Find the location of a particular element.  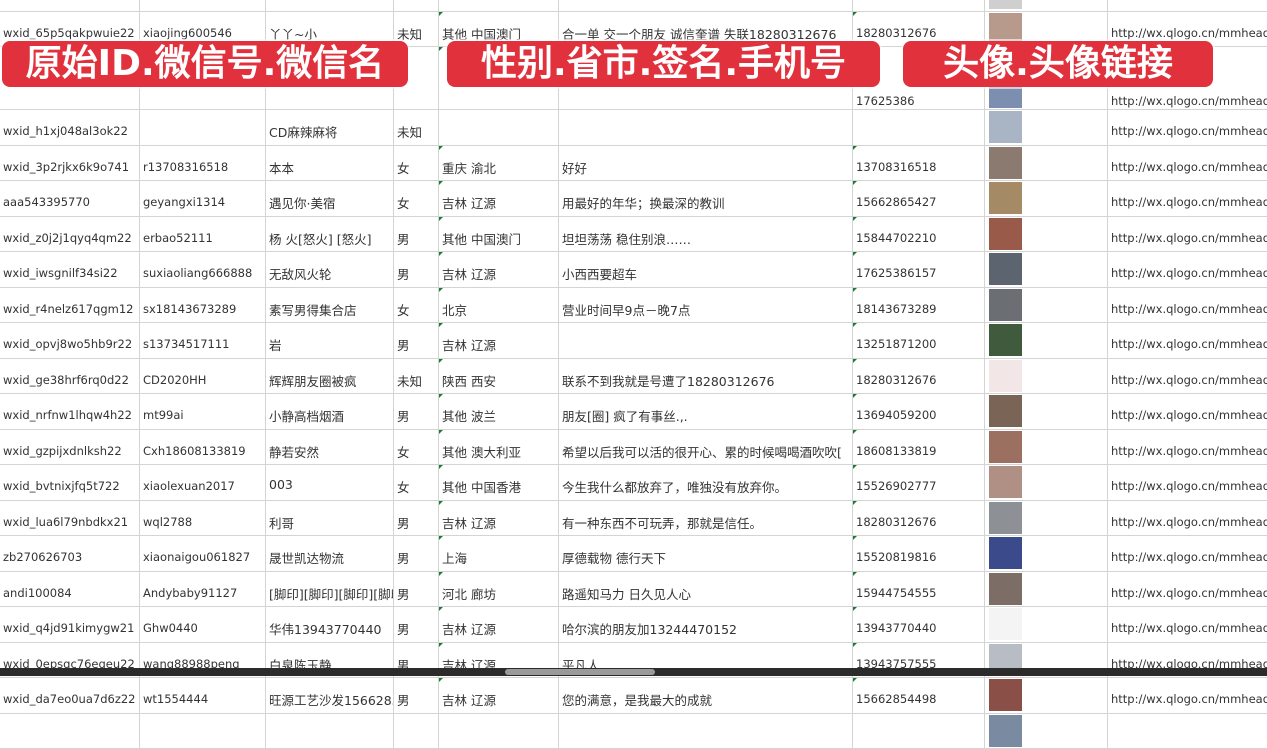

wechat-name-cell: 岩 is located at coordinates (330, 340).